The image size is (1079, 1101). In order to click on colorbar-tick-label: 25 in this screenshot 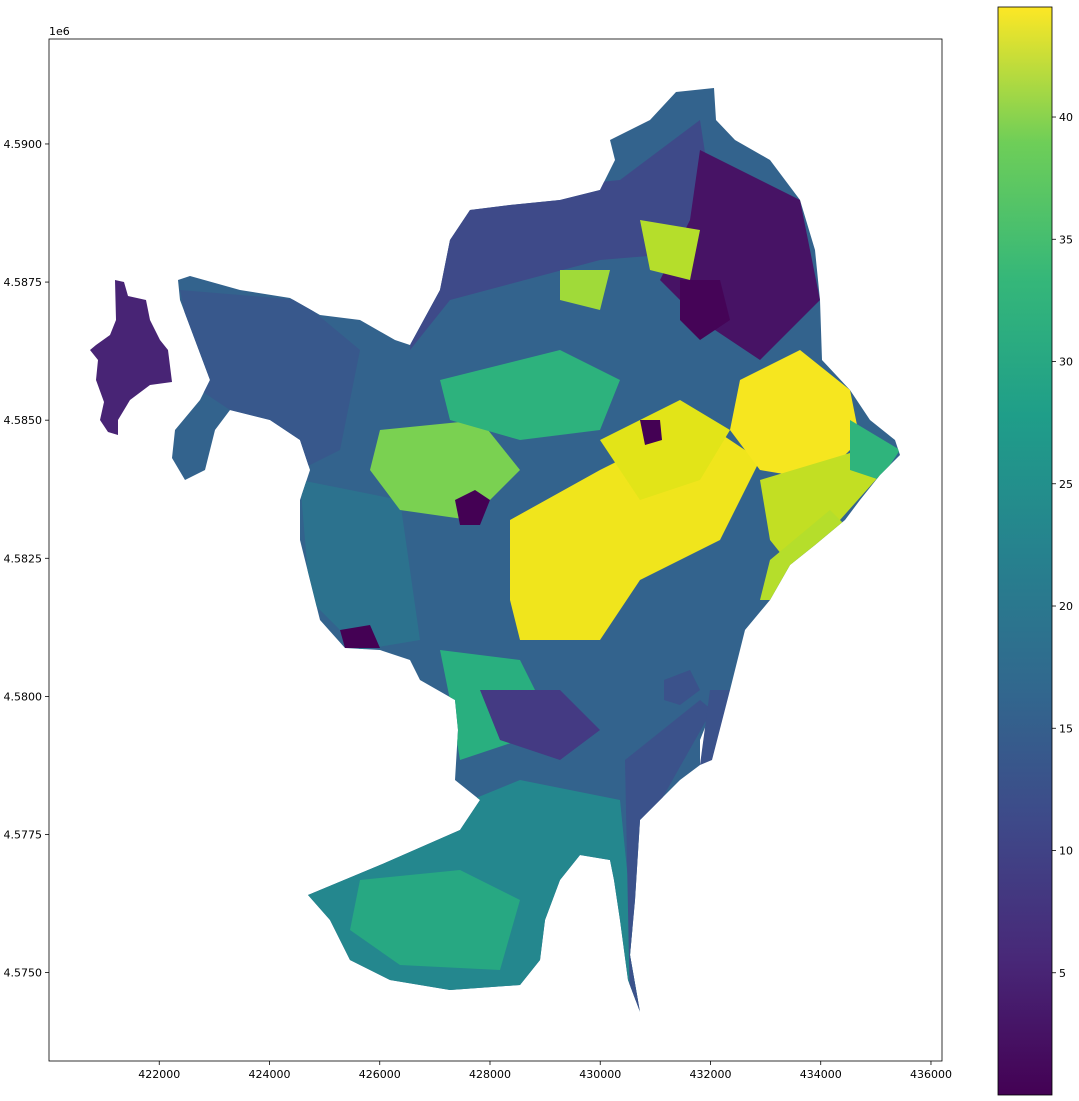, I will do `click(1066, 484)`.